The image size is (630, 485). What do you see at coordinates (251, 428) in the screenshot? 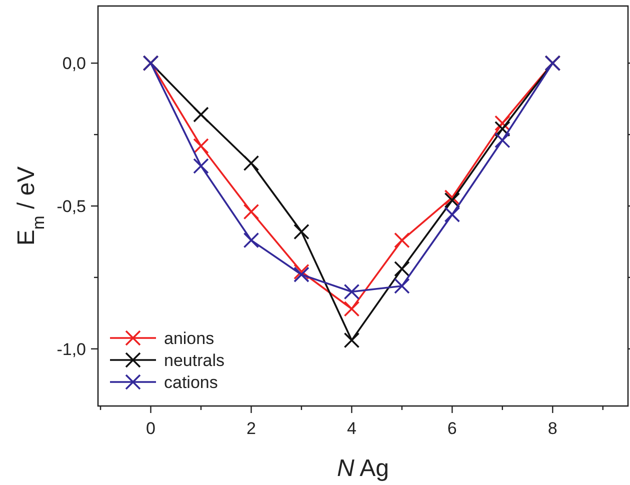
I see `x-tick-label: 2` at bounding box center [251, 428].